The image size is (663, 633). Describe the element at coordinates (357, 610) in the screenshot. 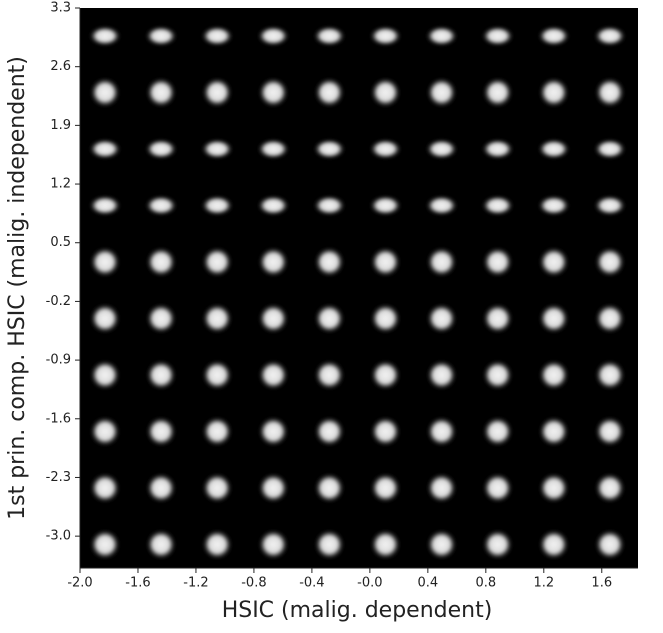

I see `x-axis-label: HSIC (malig. dependent)` at that location.